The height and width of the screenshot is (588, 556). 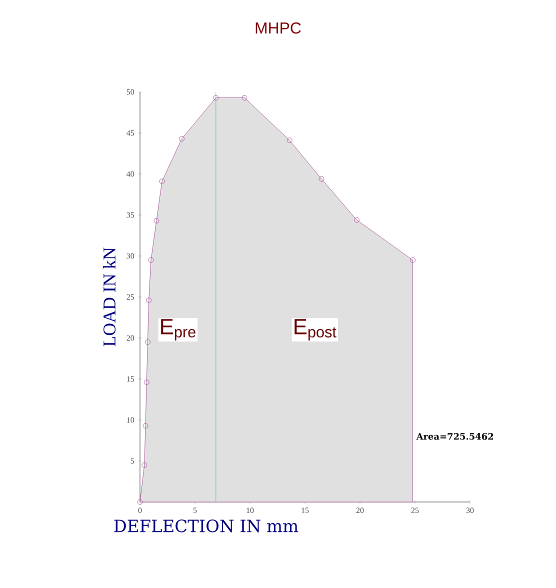 What do you see at coordinates (109, 297) in the screenshot?
I see `y-axis-title: LOAD IN kN` at bounding box center [109, 297].